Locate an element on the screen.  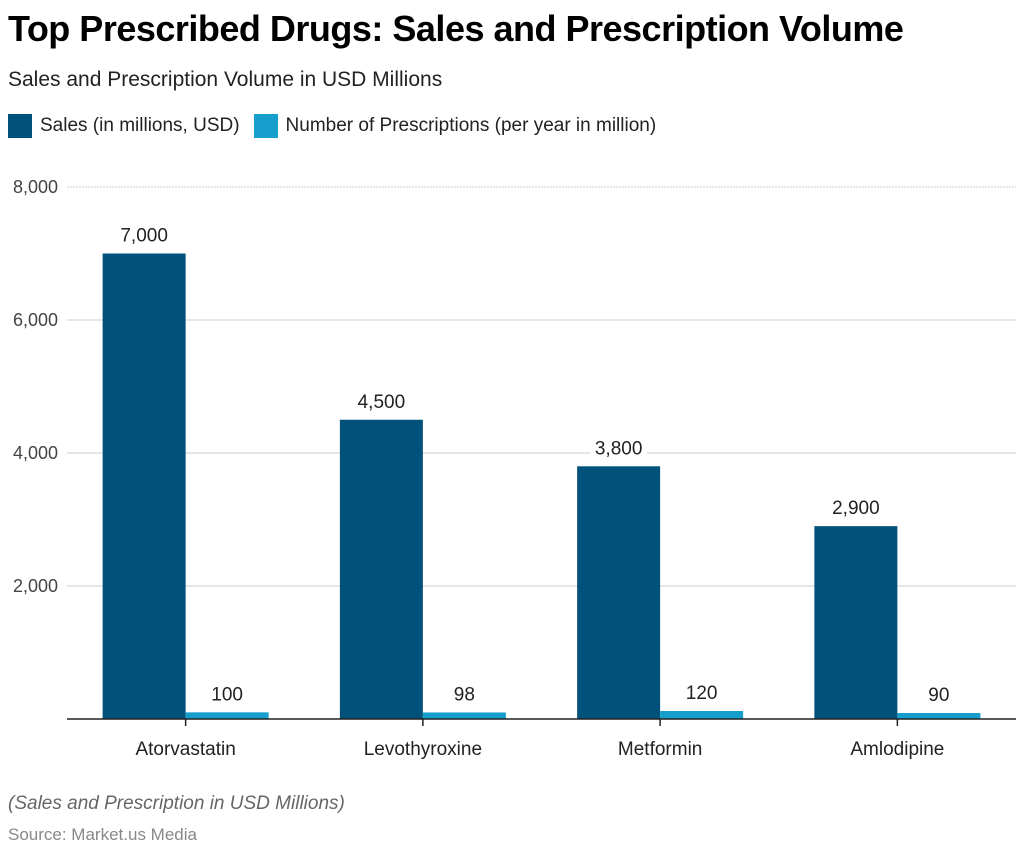
value-label-prescriptions: 90 is located at coordinates (938, 695).